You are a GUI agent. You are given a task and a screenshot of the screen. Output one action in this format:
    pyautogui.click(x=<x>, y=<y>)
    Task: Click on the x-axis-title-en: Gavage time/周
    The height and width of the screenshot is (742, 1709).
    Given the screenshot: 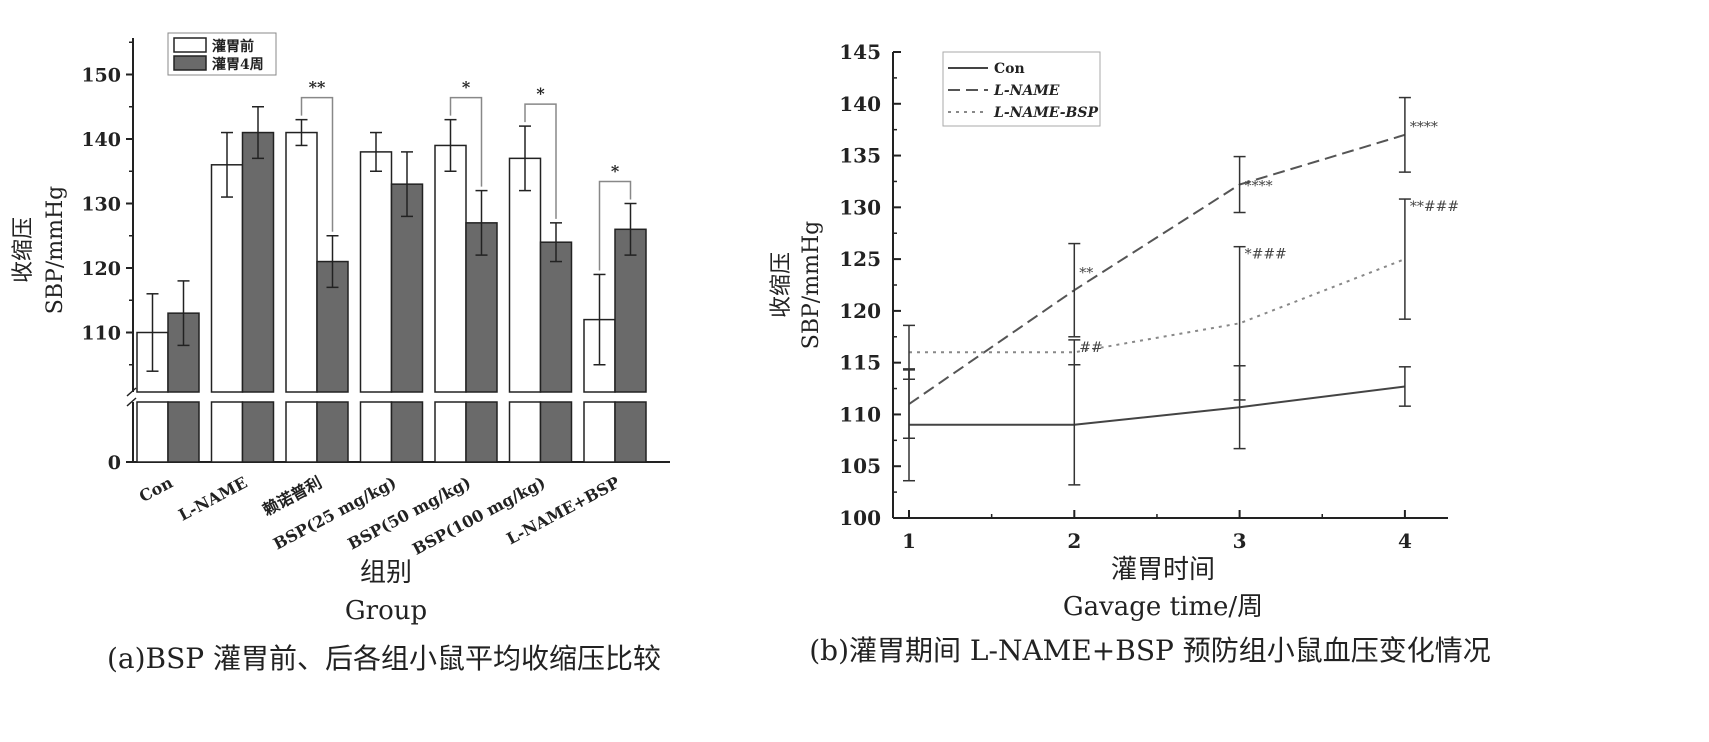 What is the action you would take?
    pyautogui.click(x=1163, y=607)
    